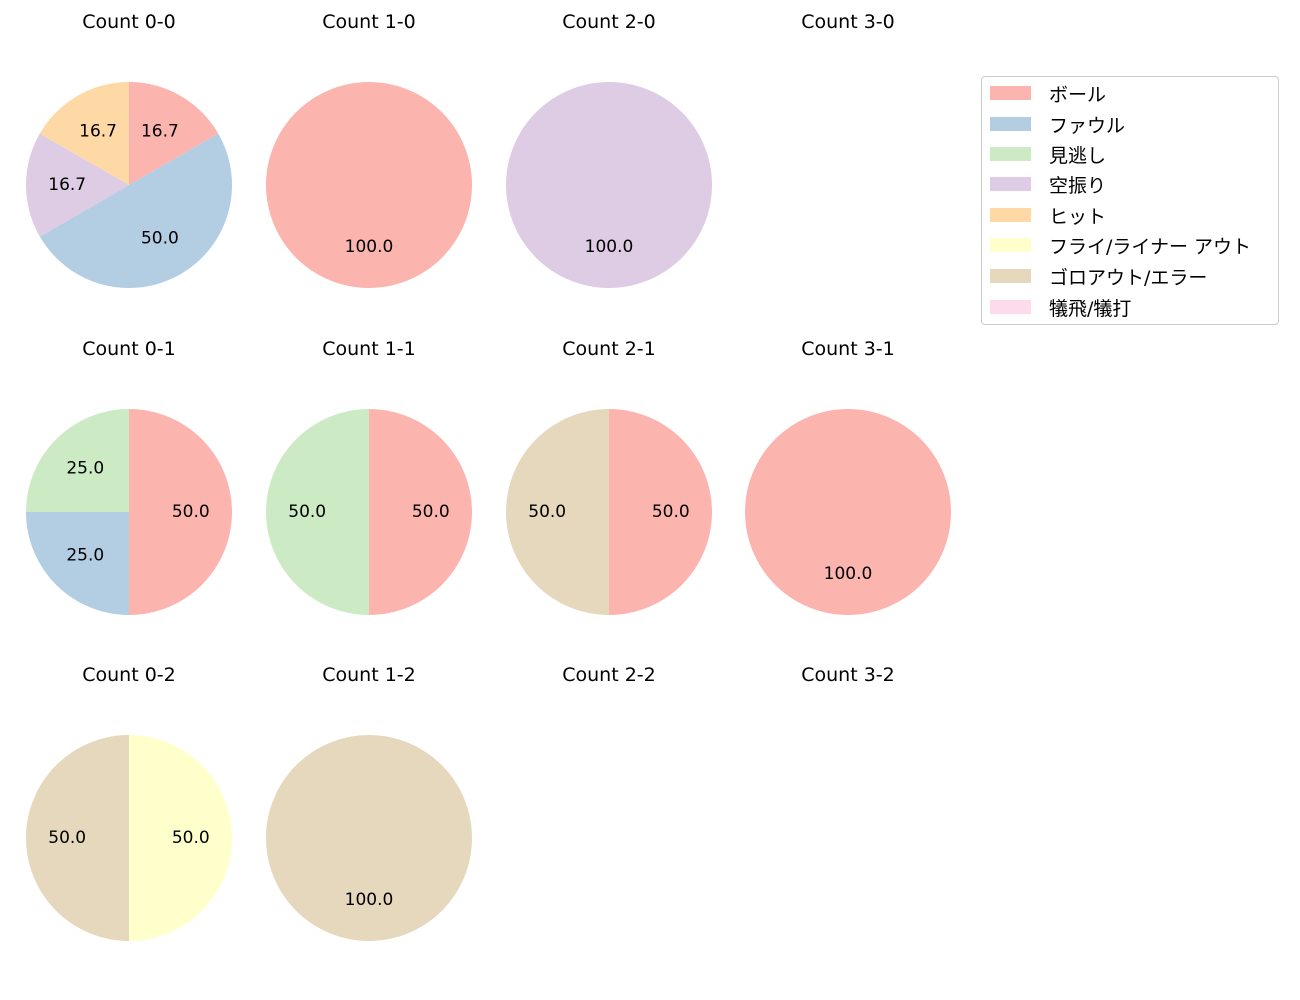 This screenshot has width=1300, height=1000. Describe the element at coordinates (1087, 125) in the screenshot. I see `legend-label: ファウル` at that location.